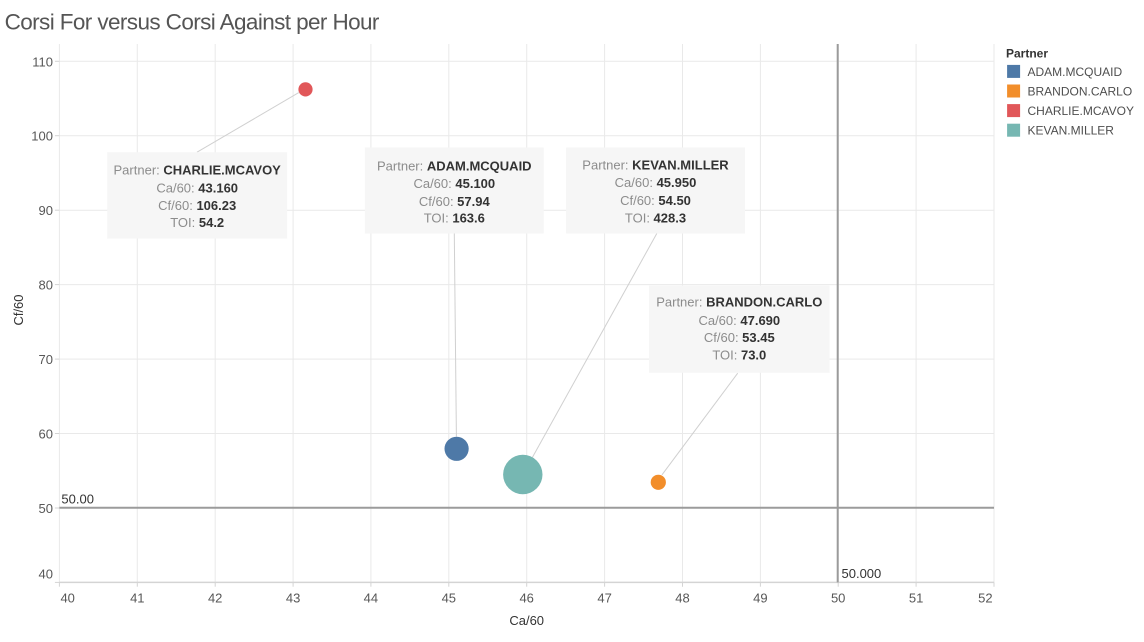  Describe the element at coordinates (760, 597) in the screenshot. I see `svg-text: 49` at that location.